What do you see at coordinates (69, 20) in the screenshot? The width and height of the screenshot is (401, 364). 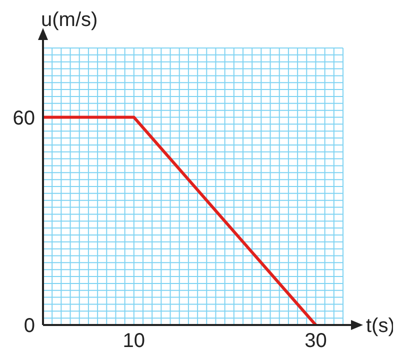 I see `y-axis-title: u(m/s)` at bounding box center [69, 20].